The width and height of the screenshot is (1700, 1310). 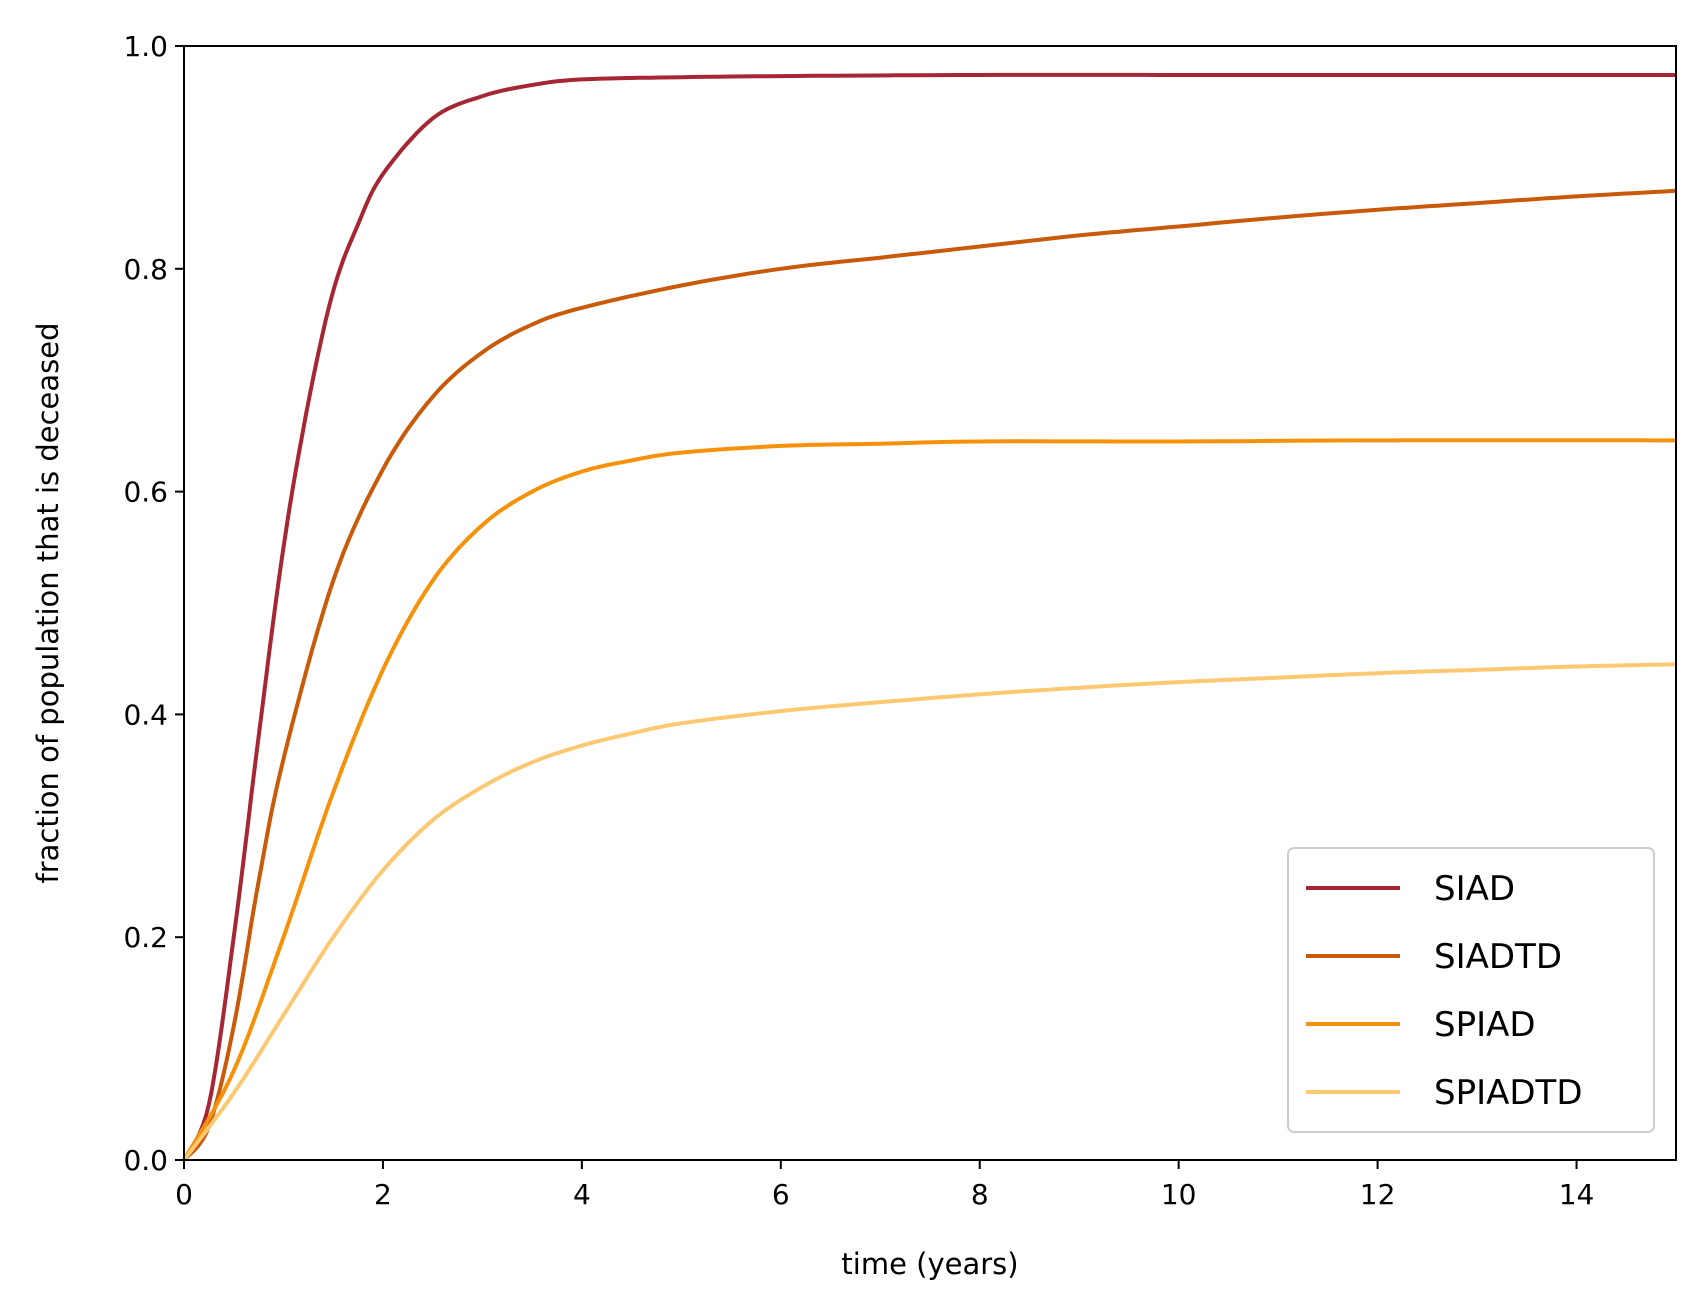 What do you see at coordinates (1577, 1194) in the screenshot?
I see `x-tick-label: 14` at bounding box center [1577, 1194].